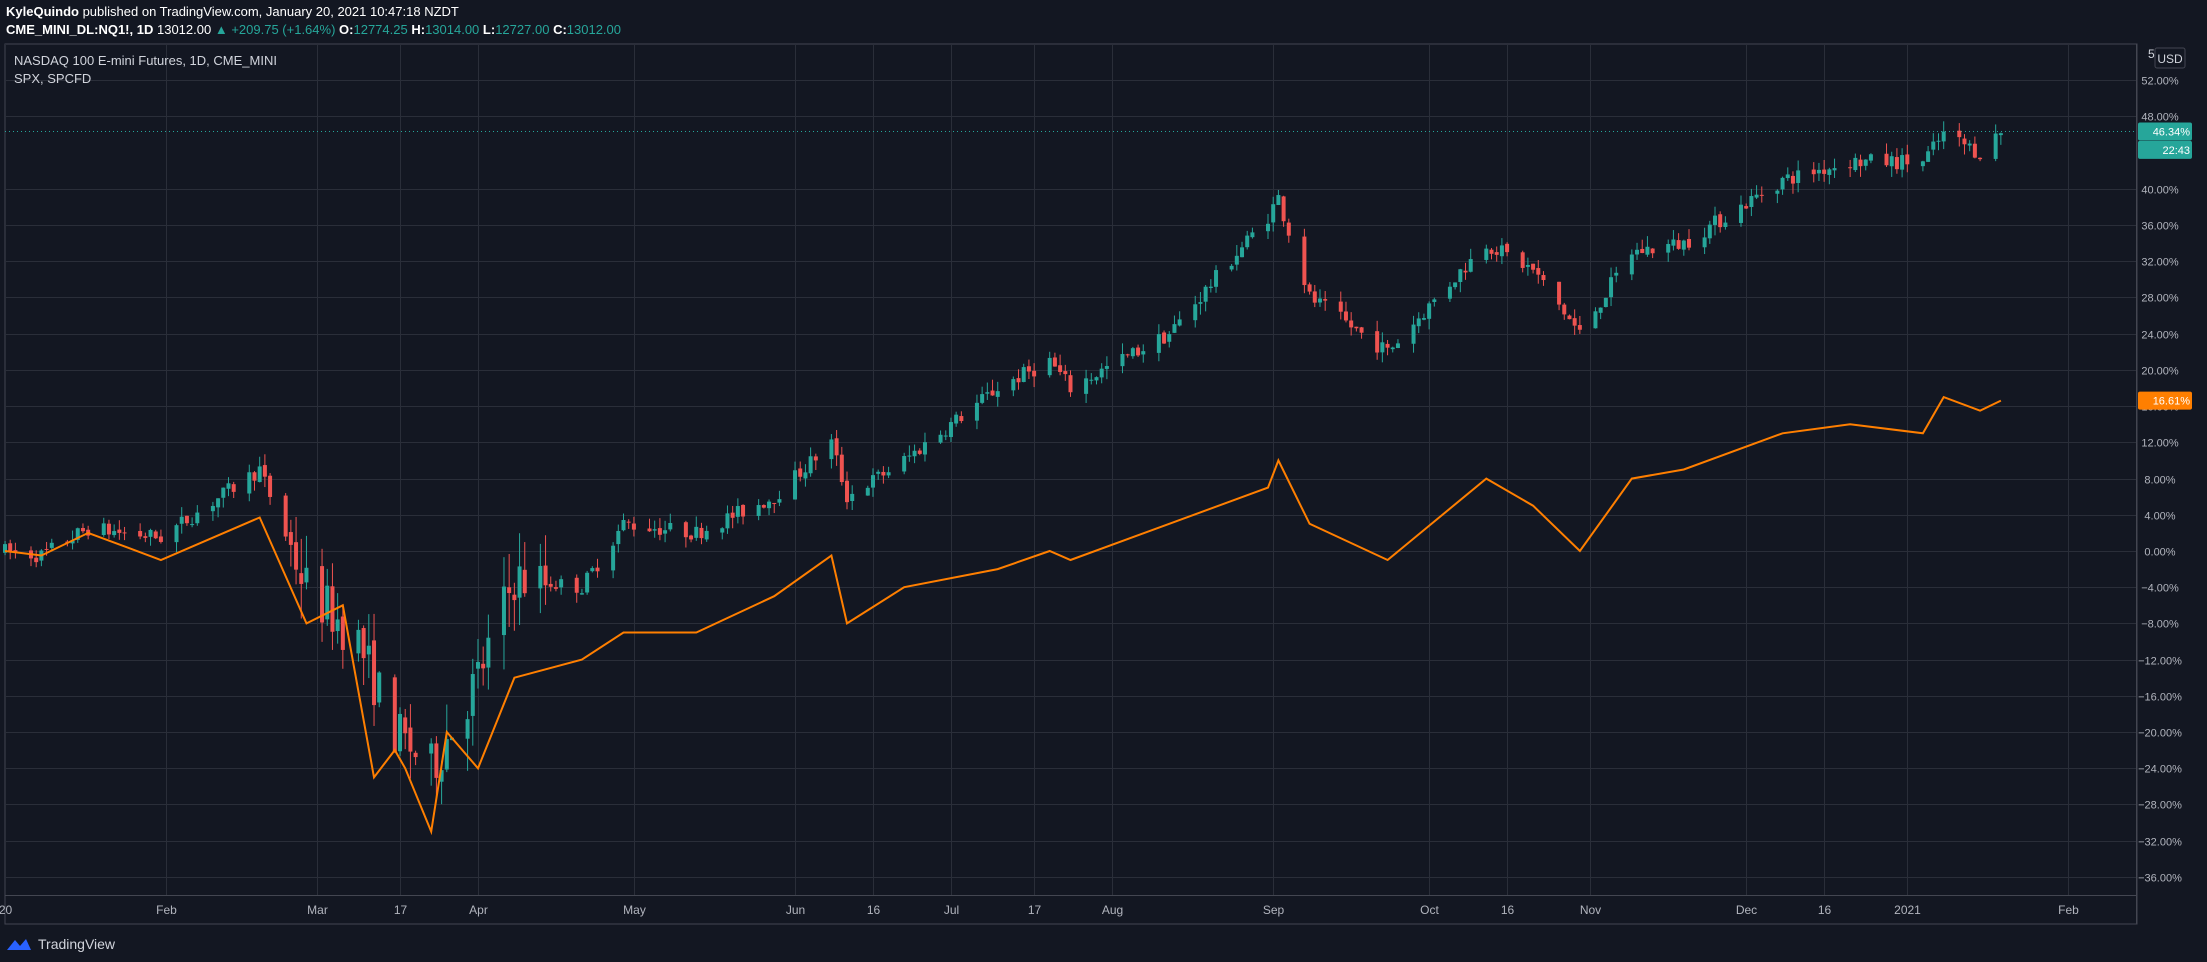 The height and width of the screenshot is (962, 2207). Describe the element at coordinates (19, 944) in the screenshot. I see `tradingview-logo-icon` at that location.